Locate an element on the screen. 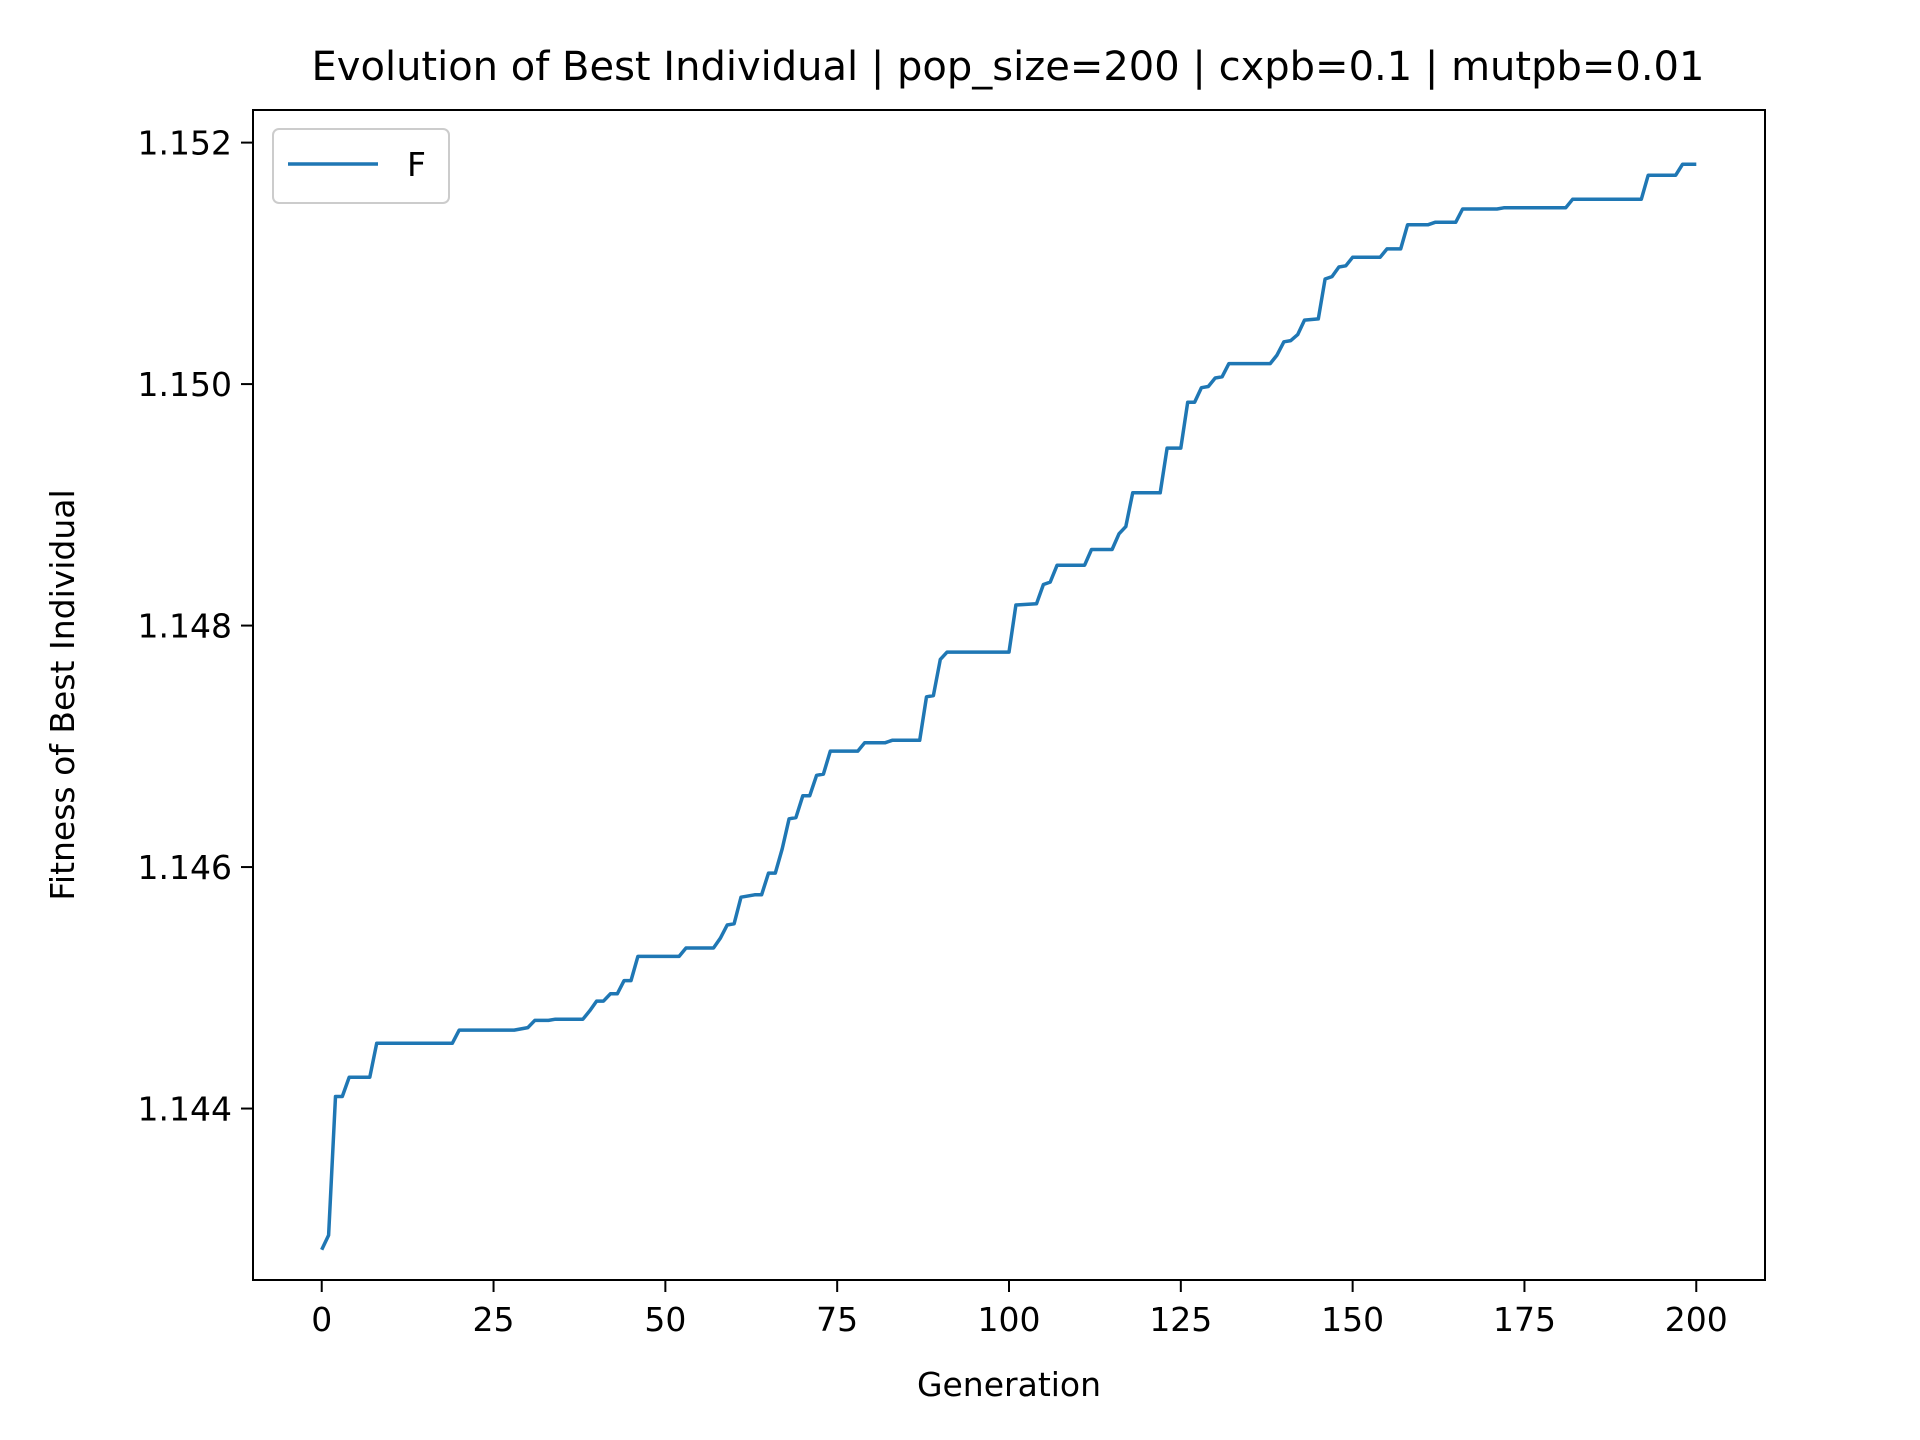 Image resolution: width=1920 pixels, height=1440 pixels. legend-label-f: F is located at coordinates (416, 164).